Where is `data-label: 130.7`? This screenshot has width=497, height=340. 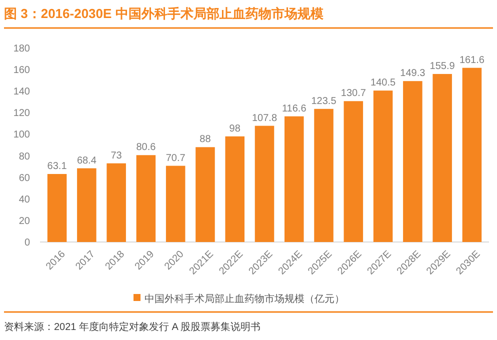
data-label: 130.7 is located at coordinates (353, 94).